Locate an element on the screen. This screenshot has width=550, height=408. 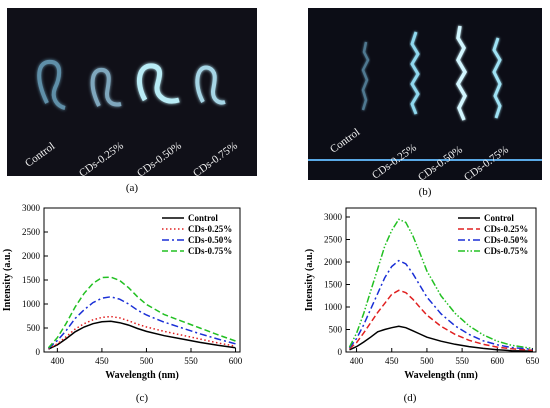
fiber-025-a is located at coordinates (106, 87).